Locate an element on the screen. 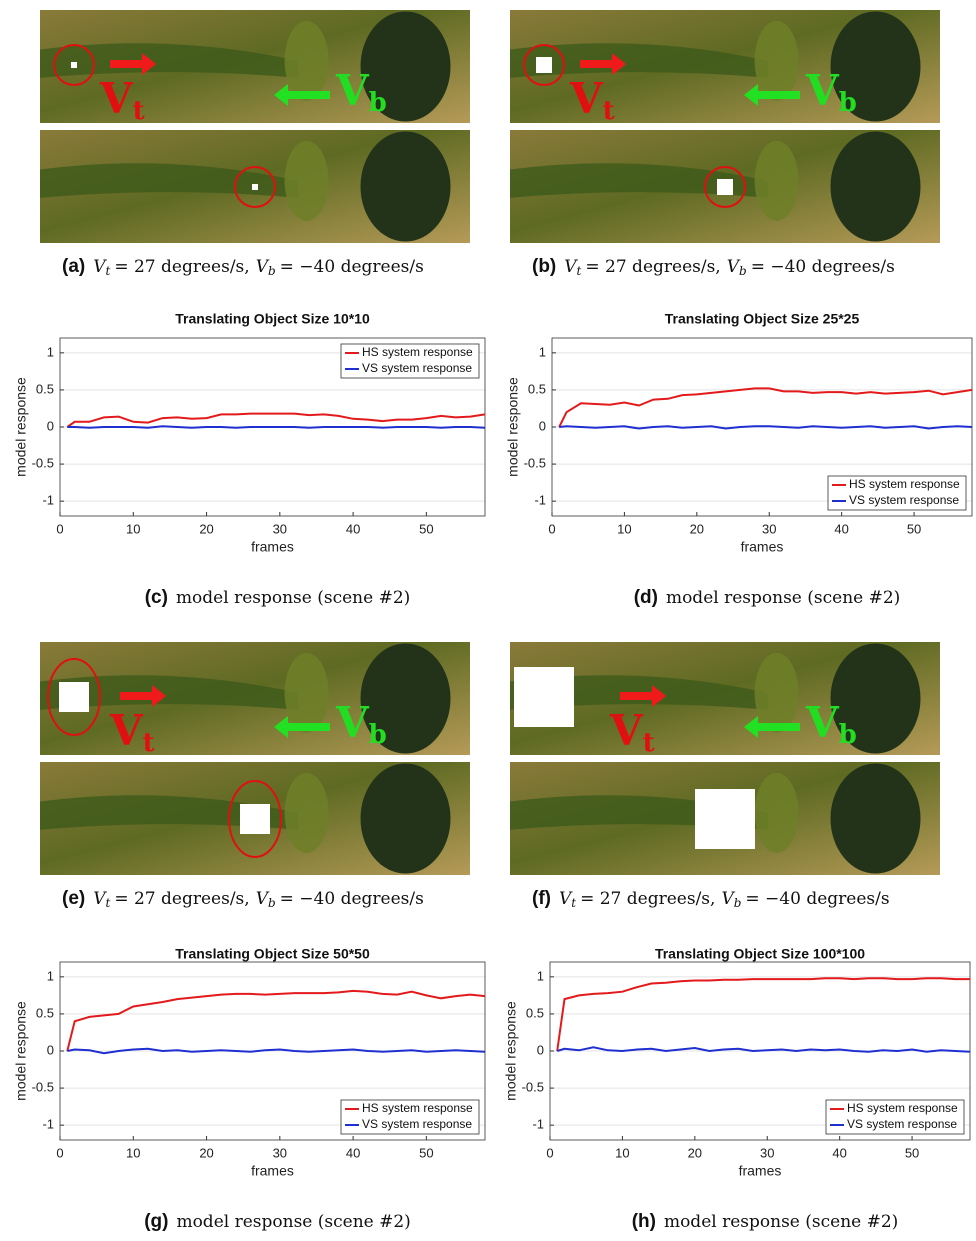 This screenshot has width=976, height=1241. caption-label: (b) is located at coordinates (544, 266).